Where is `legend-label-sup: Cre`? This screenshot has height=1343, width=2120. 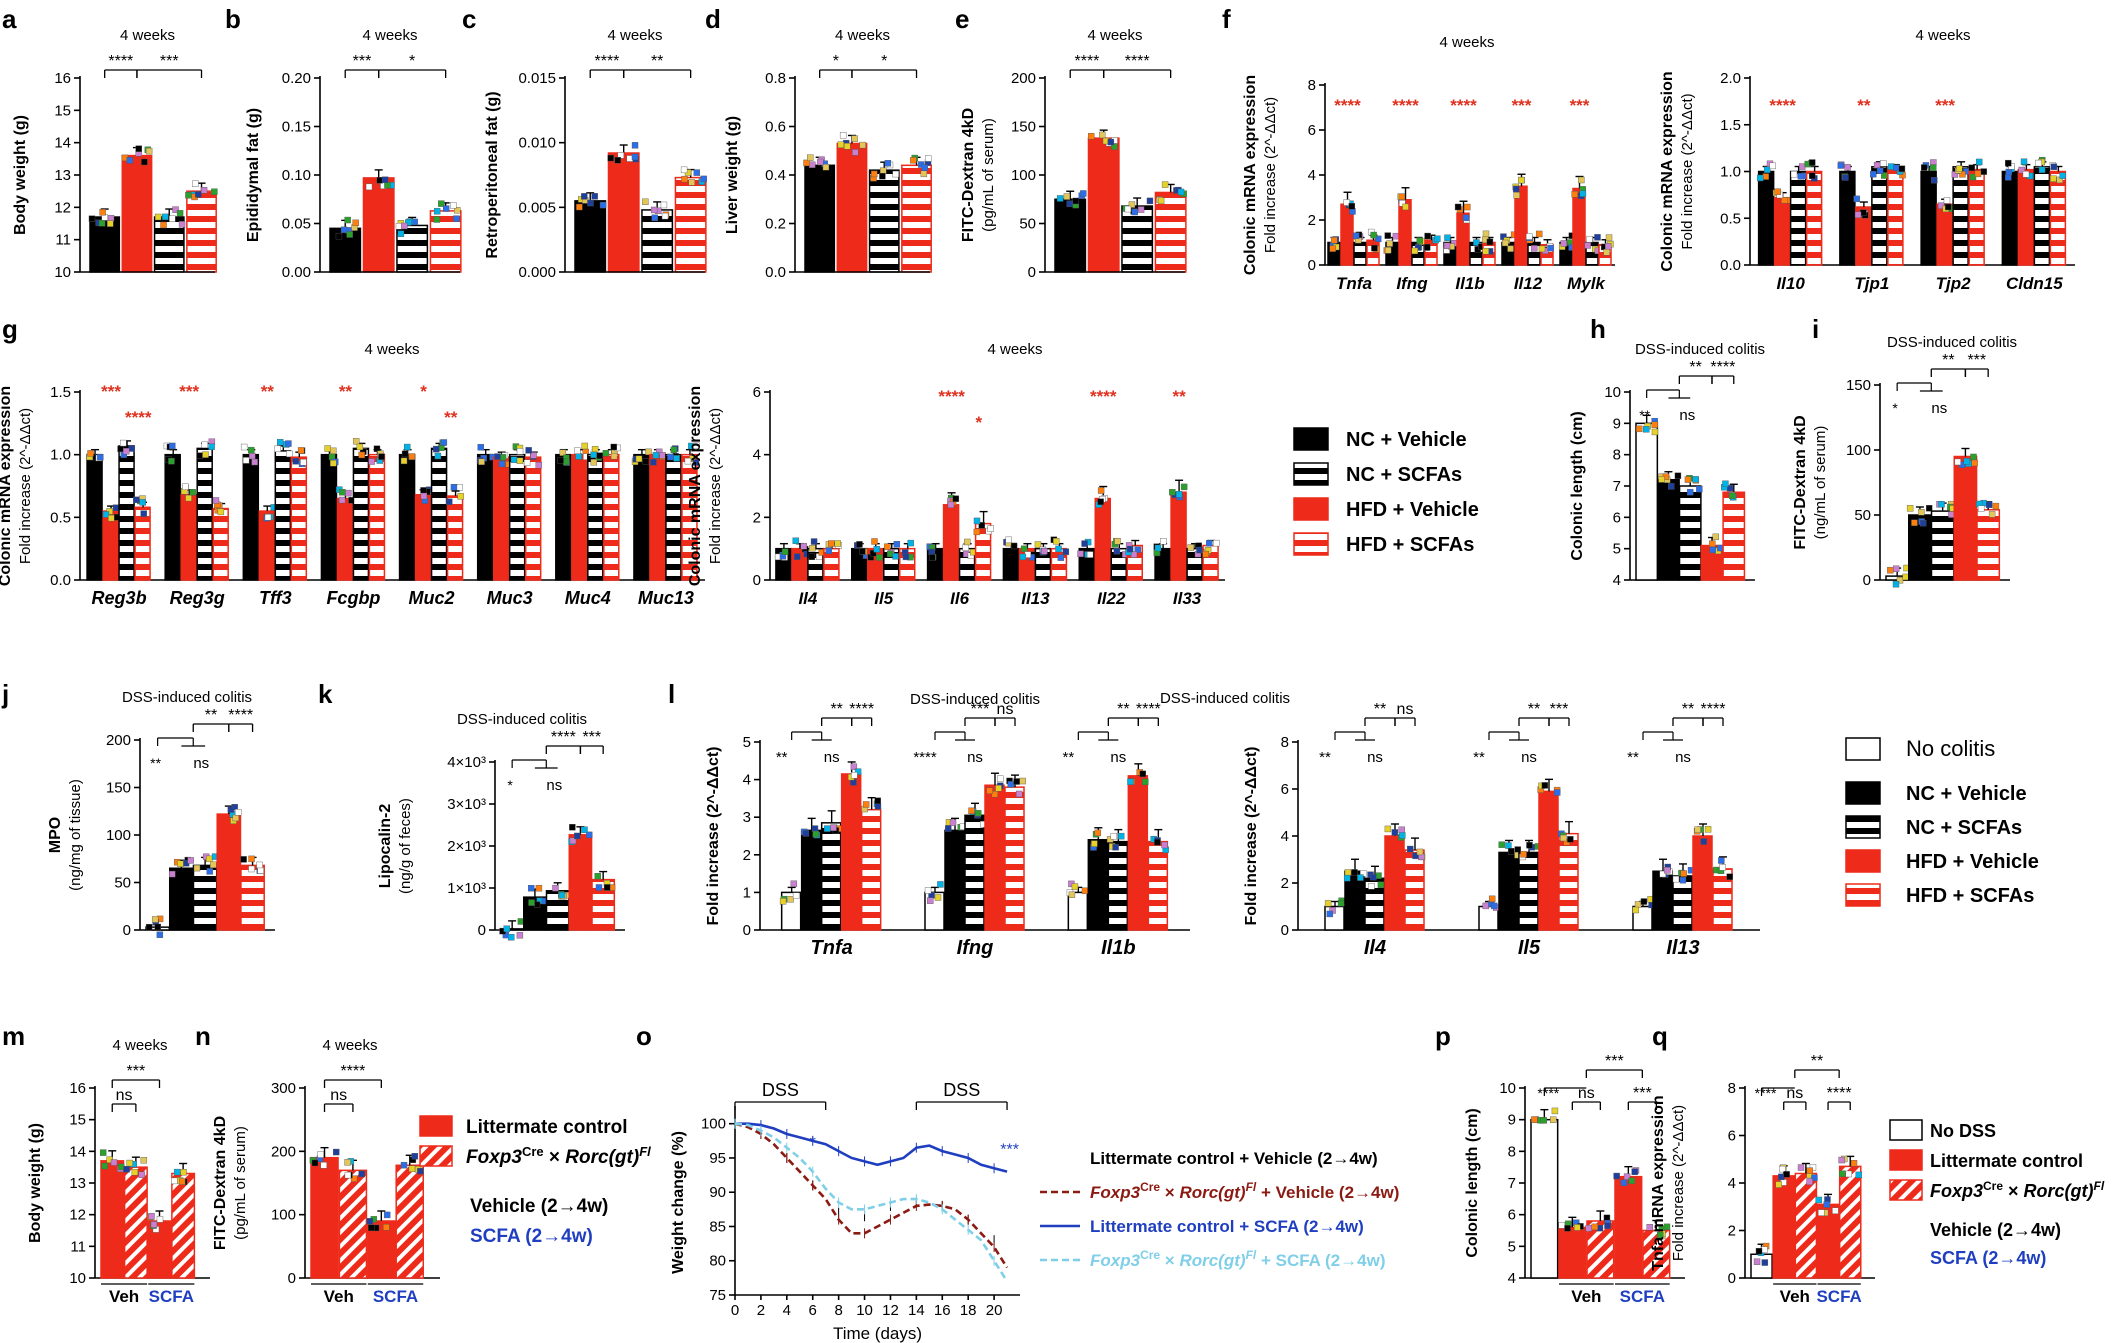 legend-label-sup: Cre is located at coordinates (1150, 1187).